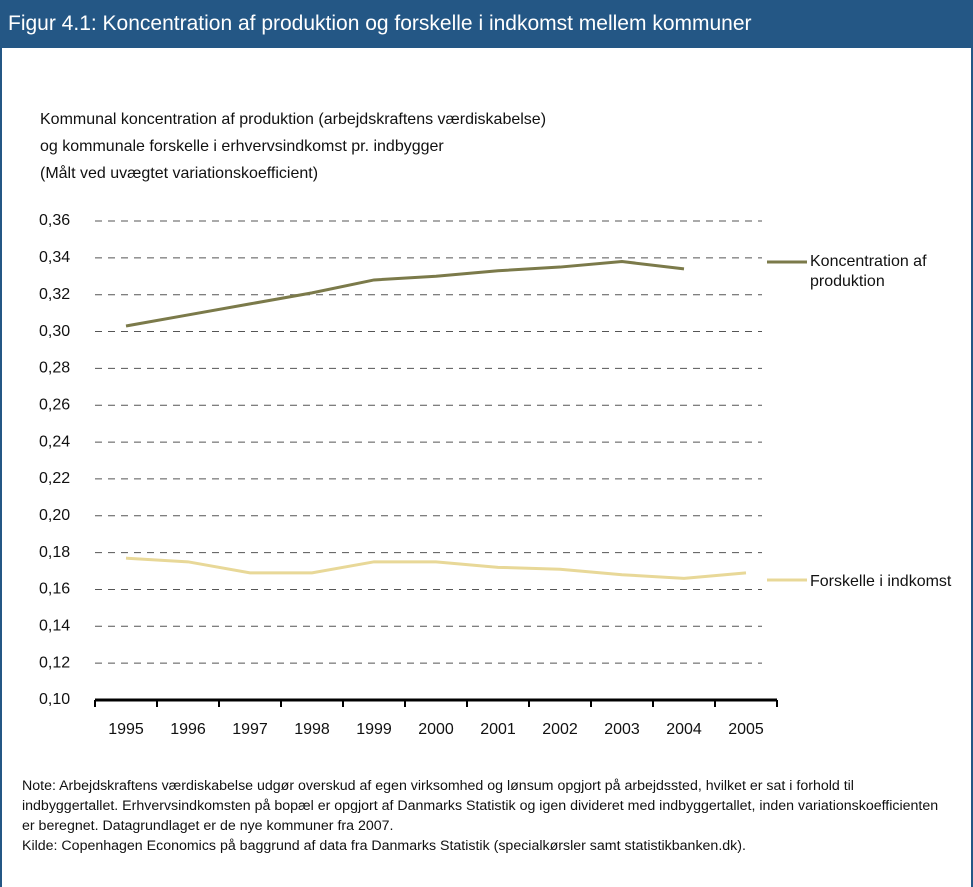 Image resolution: width=973 pixels, height=887 pixels. I want to click on y-tick-label: 0,24, so click(54, 441).